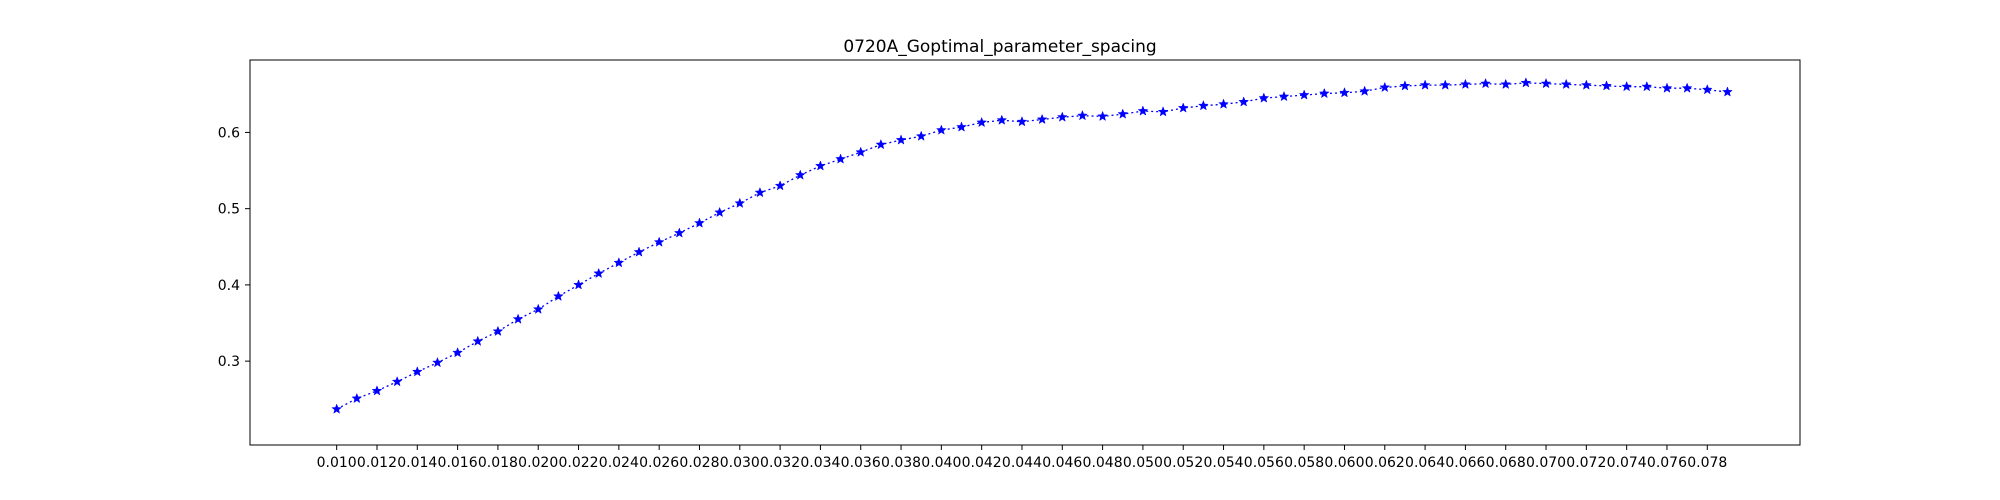 The width and height of the screenshot is (2000, 500). Describe the element at coordinates (229, 210) in the screenshot. I see `y-tick-label: 0.5` at that location.